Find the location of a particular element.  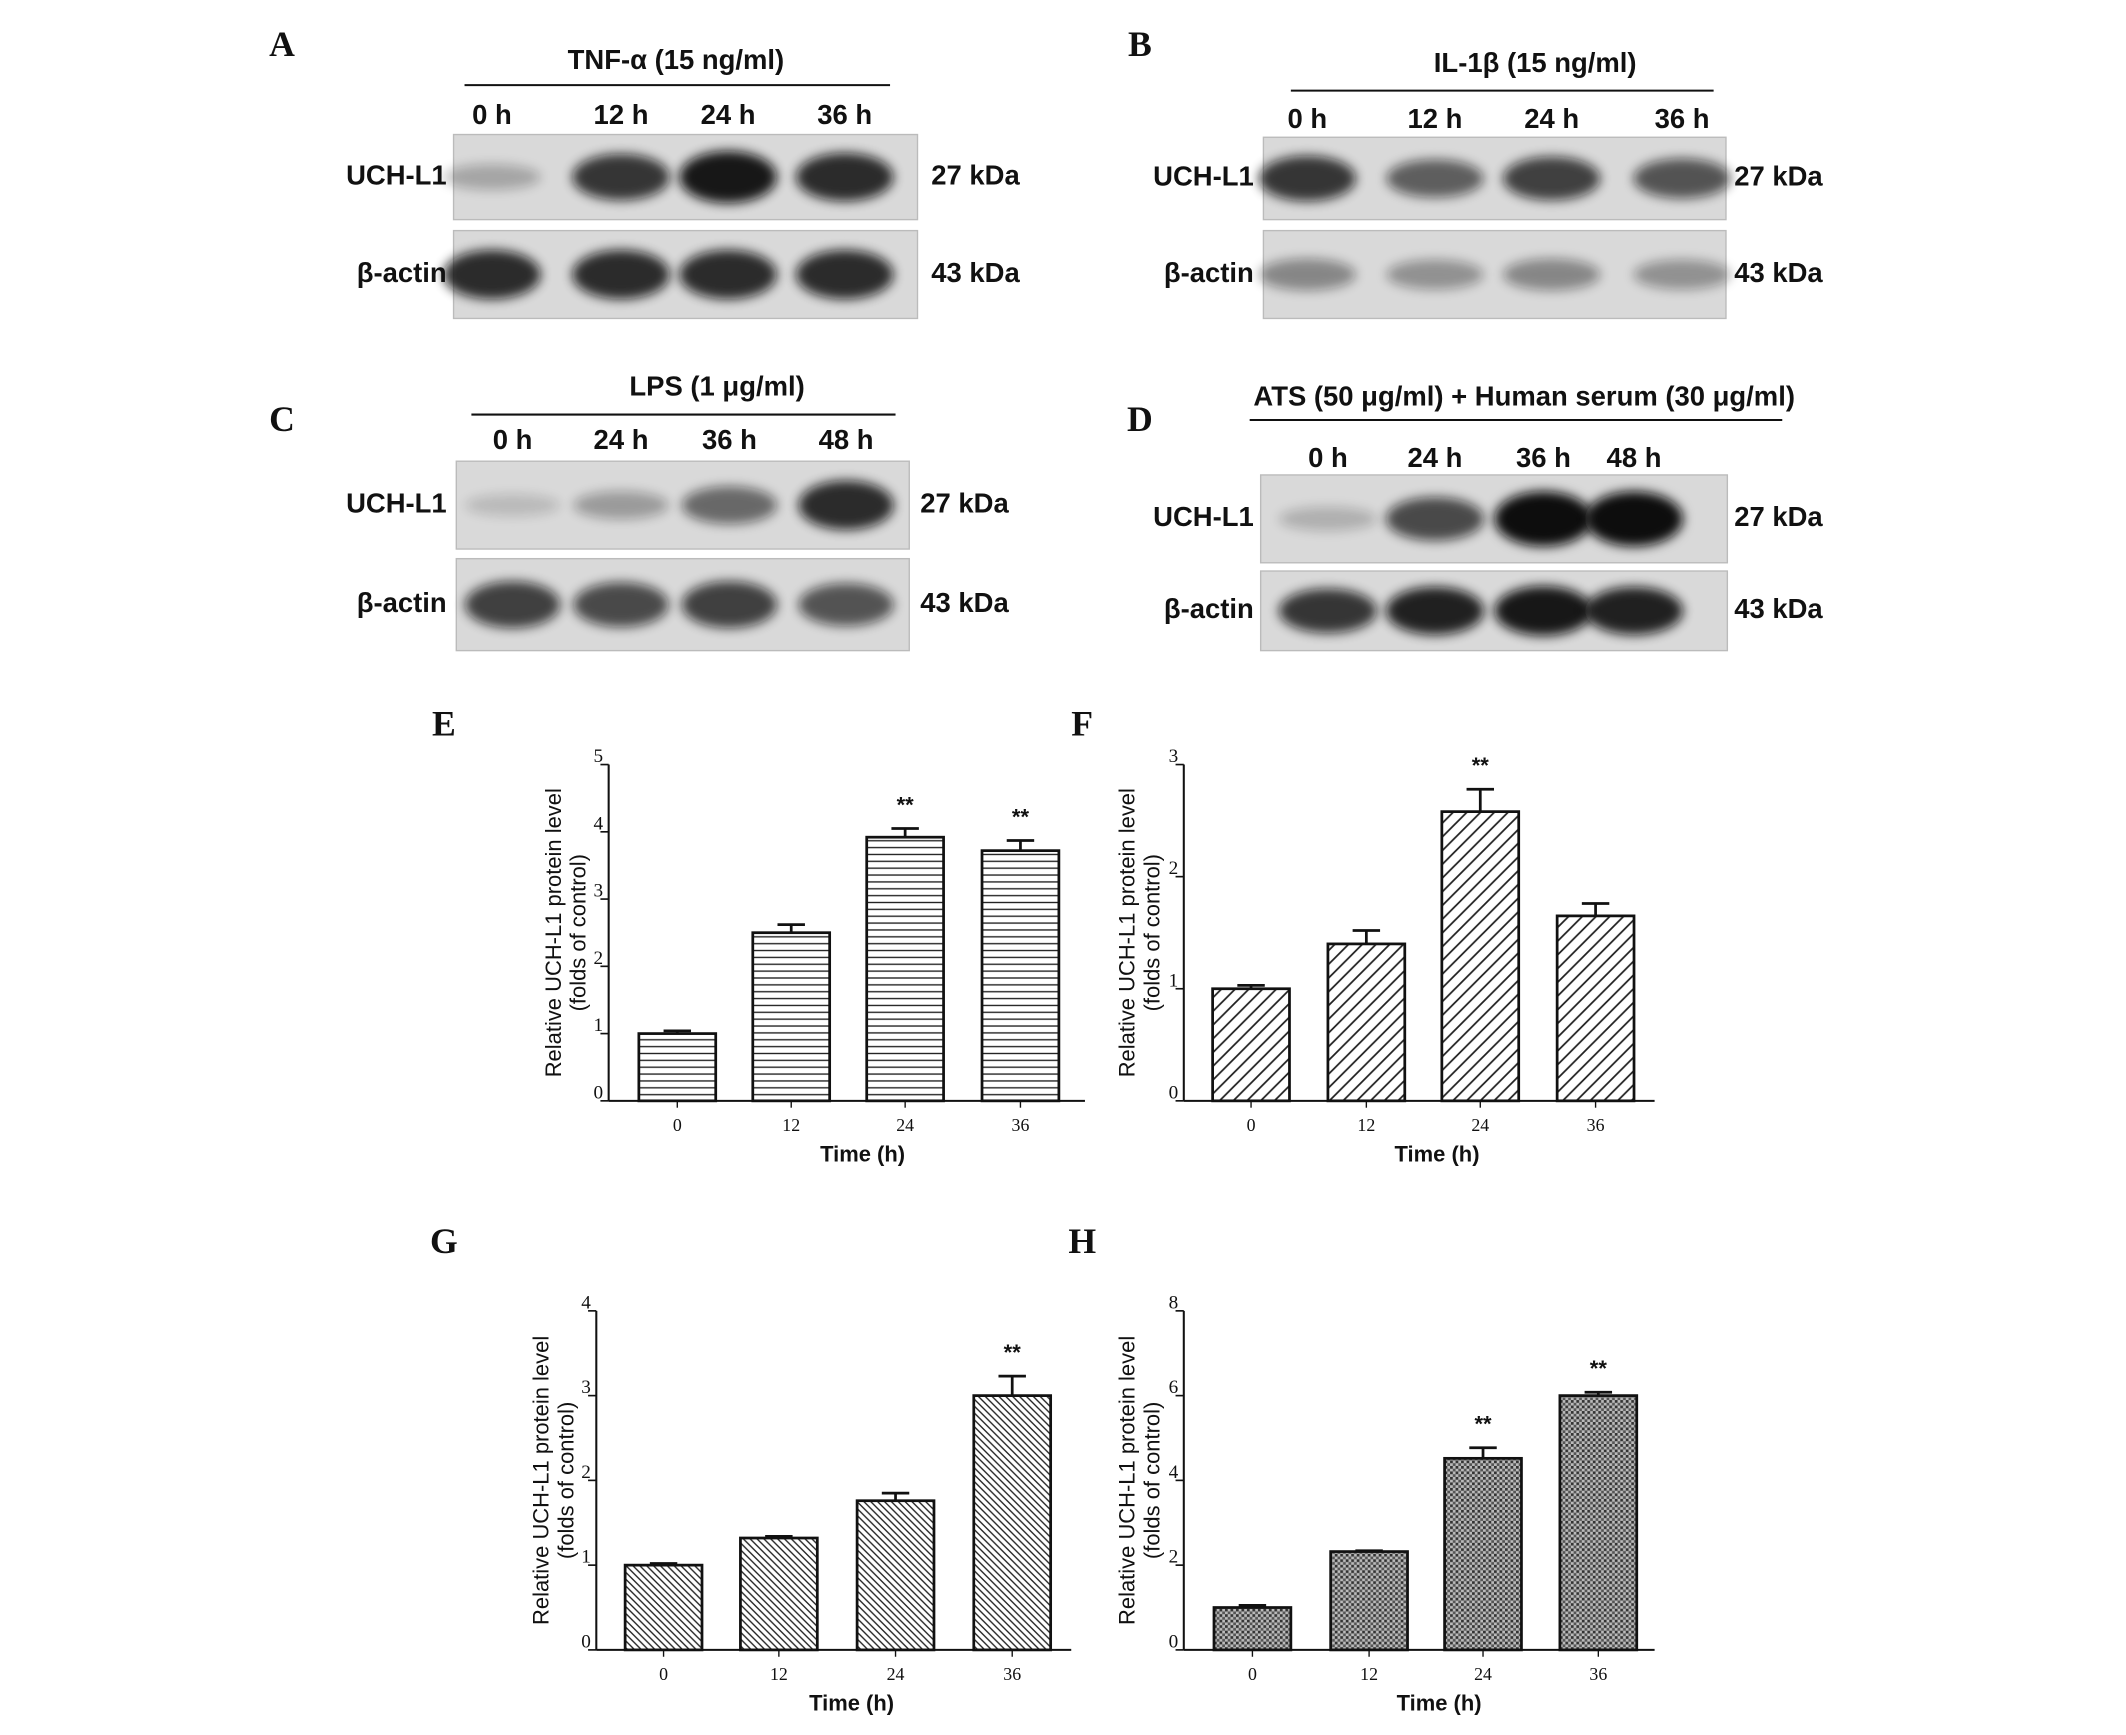

panel-letter: D is located at coordinates (1140, 419).